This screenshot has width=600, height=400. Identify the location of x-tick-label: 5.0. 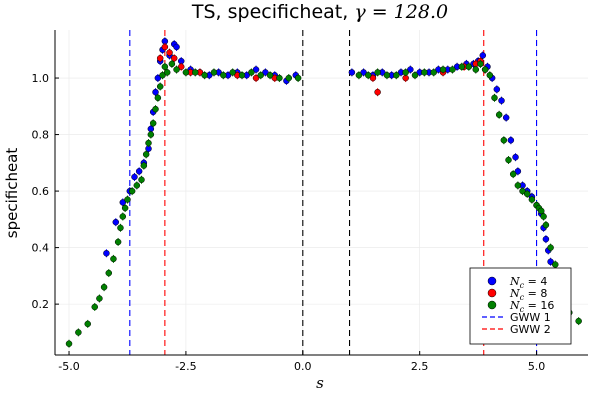
(537, 366).